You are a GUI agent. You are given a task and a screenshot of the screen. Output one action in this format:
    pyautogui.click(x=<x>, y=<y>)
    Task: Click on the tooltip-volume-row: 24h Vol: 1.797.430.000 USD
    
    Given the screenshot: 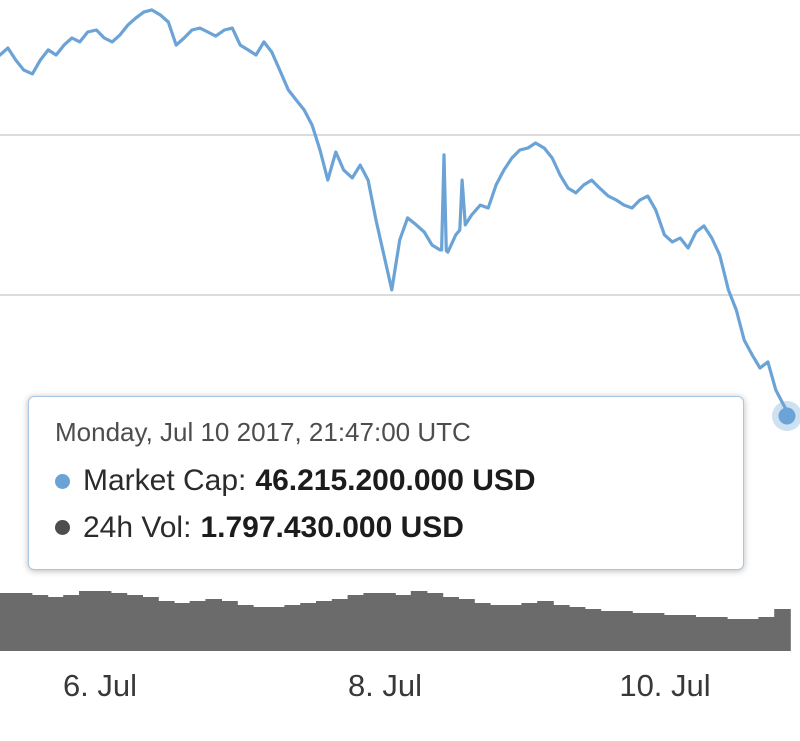 What is the action you would take?
    pyautogui.click(x=386, y=528)
    